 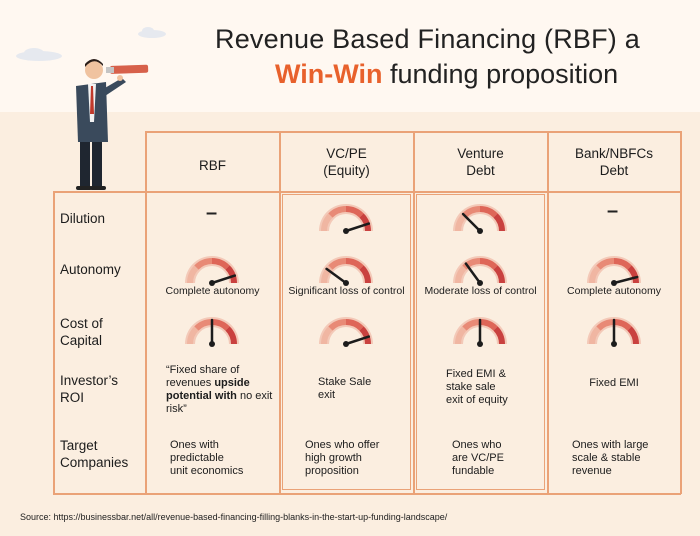 I want to click on dilution-bank-dash: –, so click(x=613, y=211).